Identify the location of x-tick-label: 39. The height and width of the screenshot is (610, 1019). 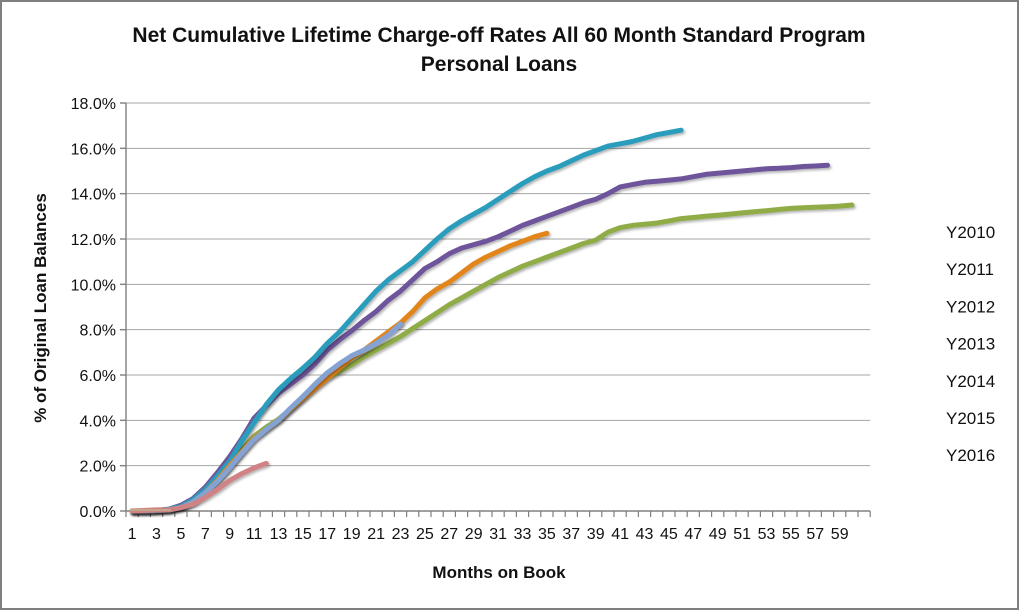
(596, 534).